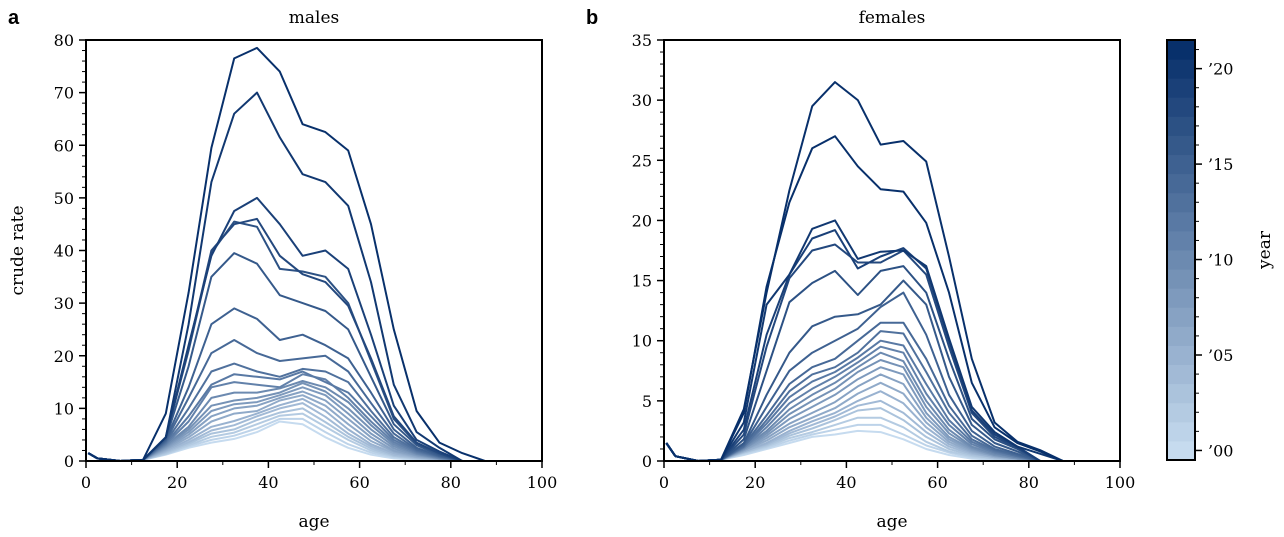 The width and height of the screenshot is (1284, 537). I want to click on y-tick-label: 5, so click(647, 401).